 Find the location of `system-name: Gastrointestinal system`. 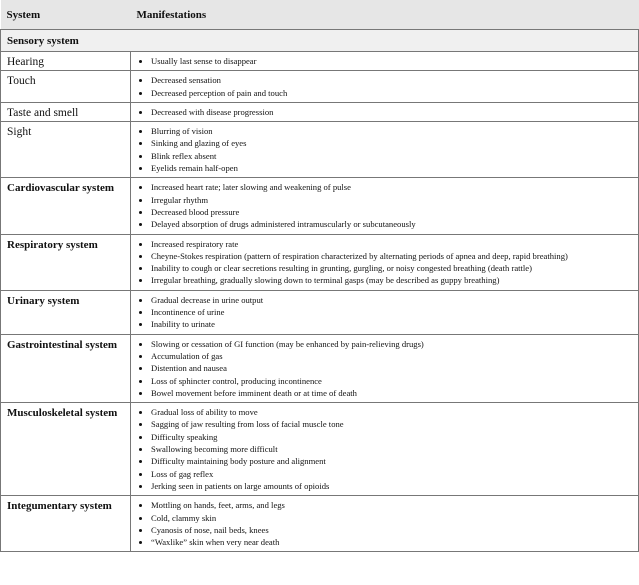

system-name: Gastrointestinal system is located at coordinates (65, 368).